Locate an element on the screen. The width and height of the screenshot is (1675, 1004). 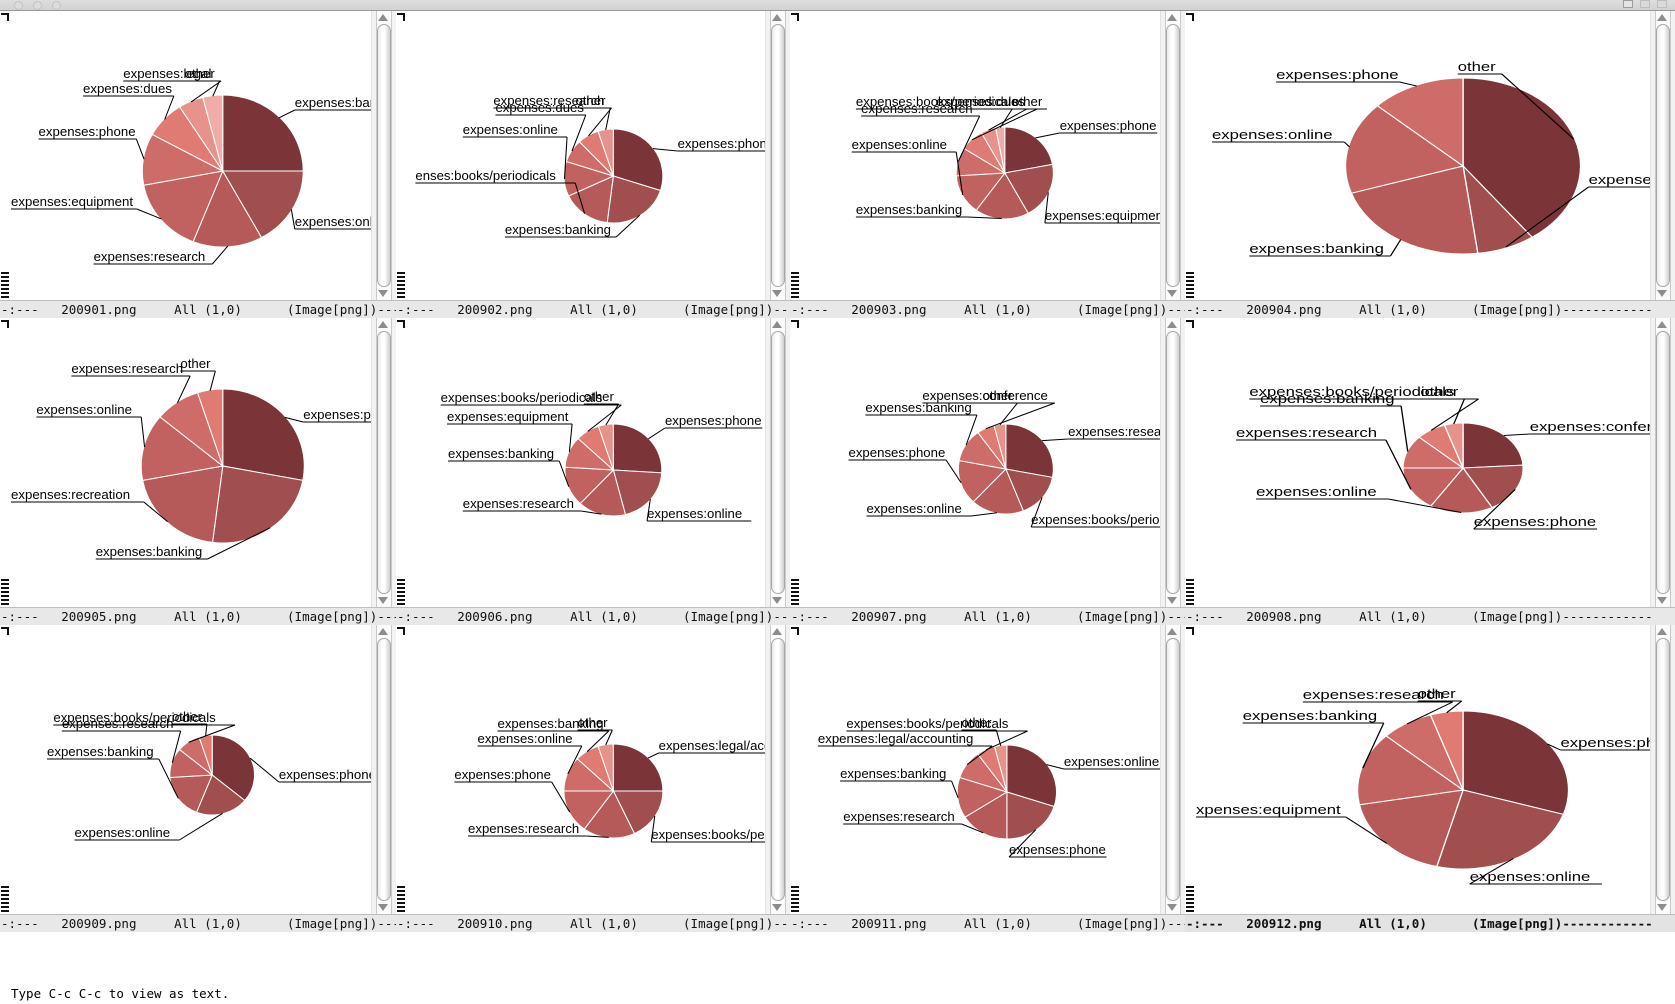
mode-line-position: All (1,0) is located at coordinates (208, 616).